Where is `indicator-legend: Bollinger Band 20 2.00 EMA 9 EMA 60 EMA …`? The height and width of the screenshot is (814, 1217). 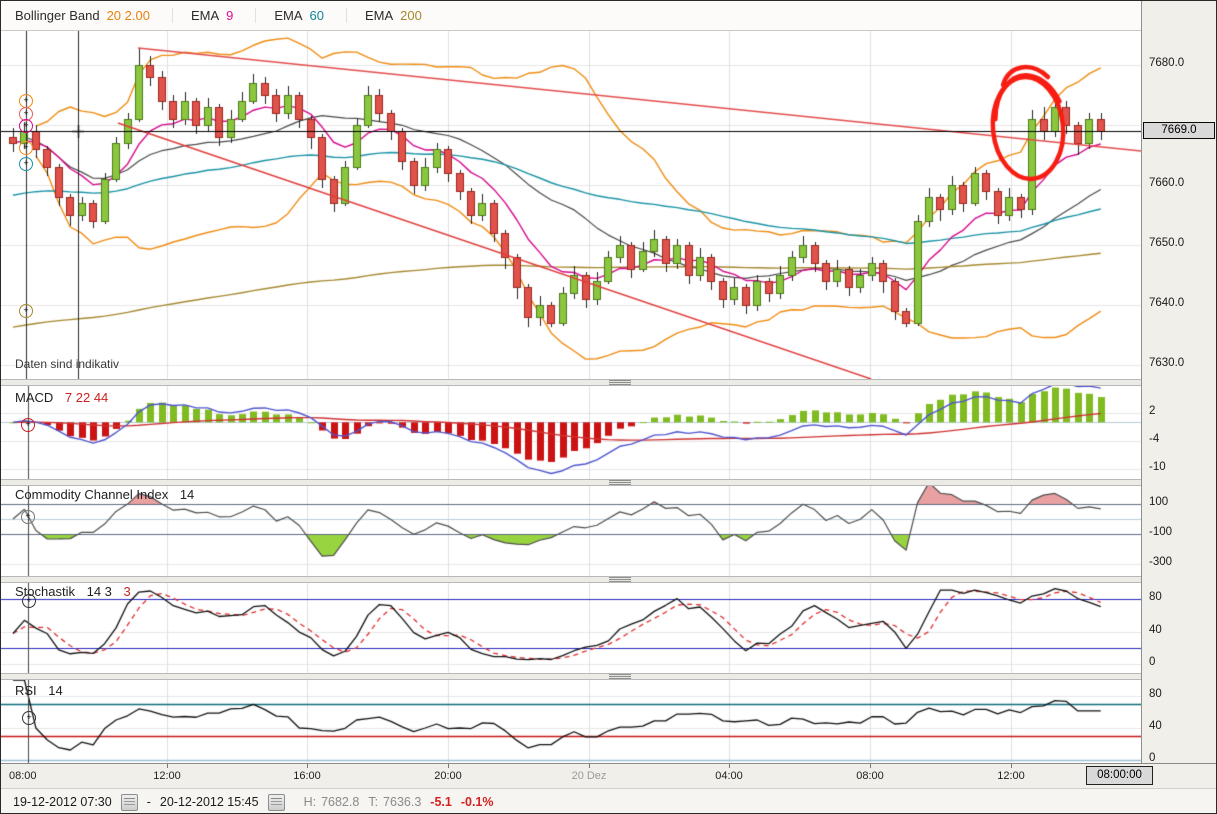
indicator-legend: Bollinger Band 20 2.00 EMA 9 EMA 60 EMA … is located at coordinates (571, 16).